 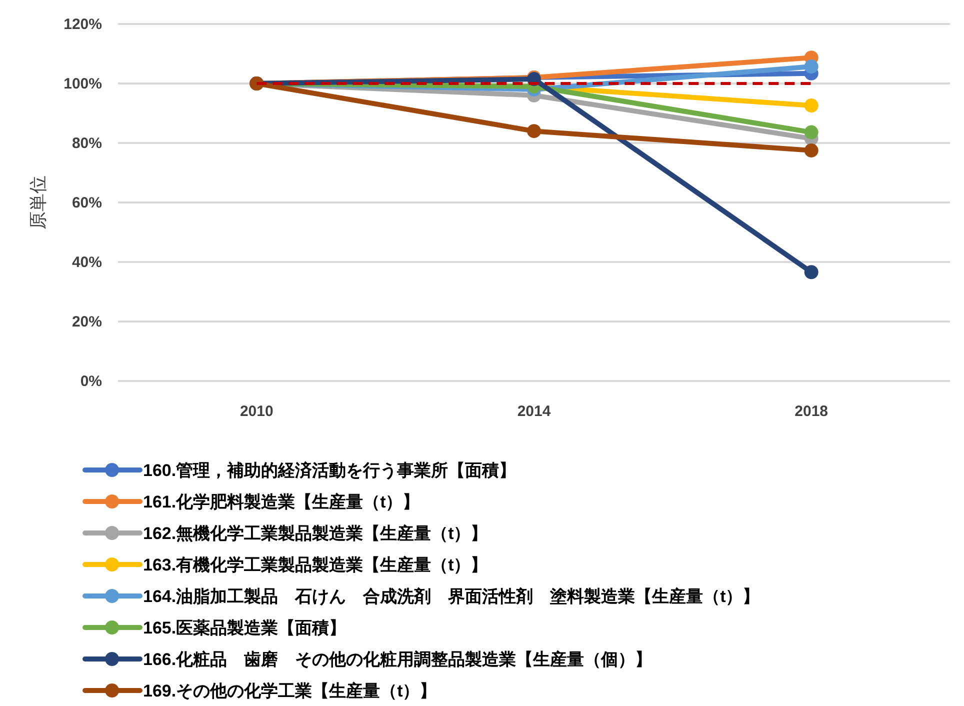 I want to click on legend-label: 169.その他の化学工業【生産量（t）】, so click(x=290, y=691).